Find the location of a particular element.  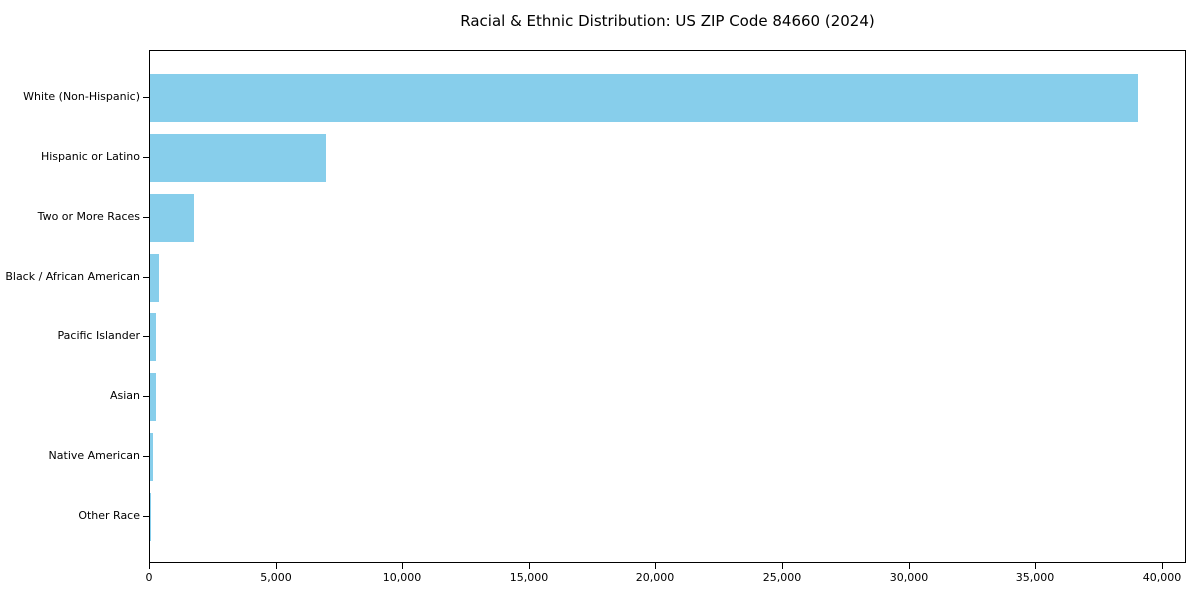

x-tick-label-10-000: 10,000 is located at coordinates (402, 577).